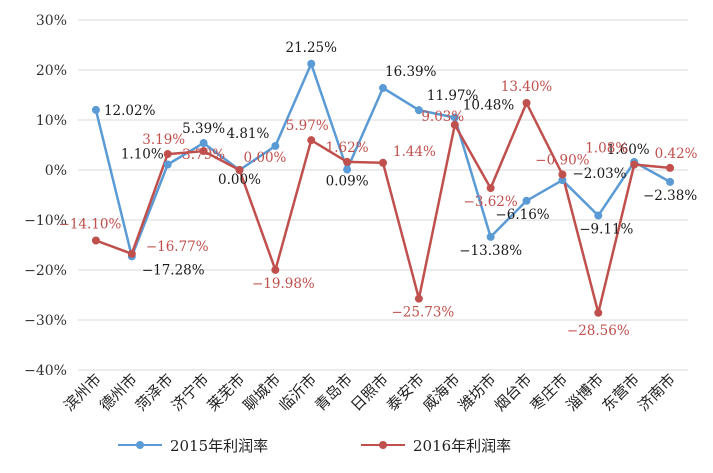 The image size is (713, 473). What do you see at coordinates (628, 150) in the screenshot?
I see `data-label: 1.60%` at bounding box center [628, 150].